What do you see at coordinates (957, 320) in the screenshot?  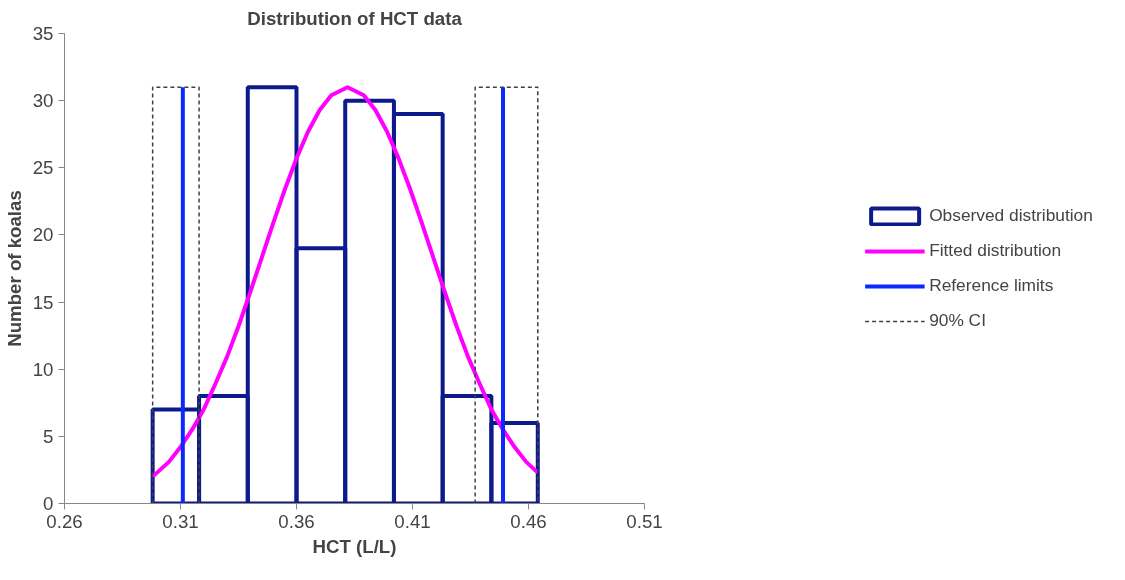 I see `legend-label: 90% CI` at bounding box center [957, 320].